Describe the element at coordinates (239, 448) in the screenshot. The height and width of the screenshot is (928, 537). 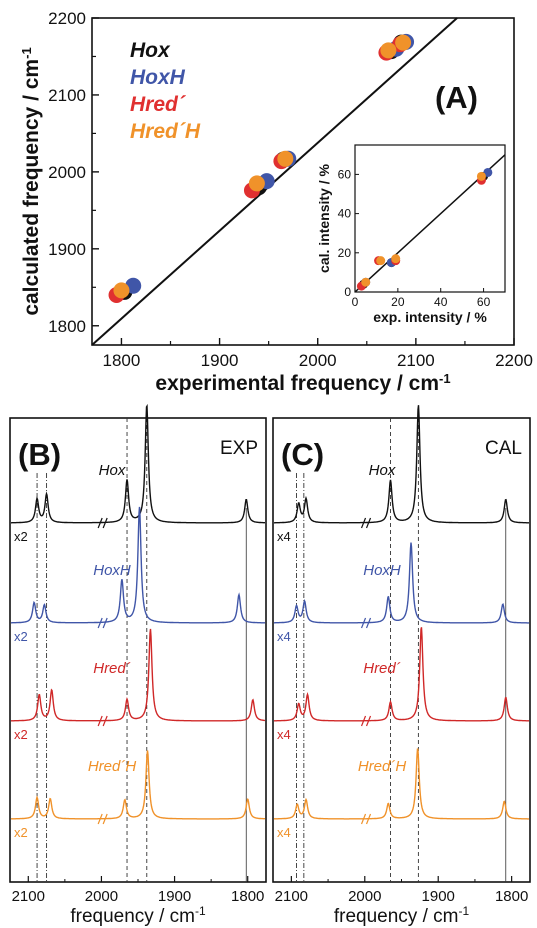
I see `corner-label: EXP` at that location.